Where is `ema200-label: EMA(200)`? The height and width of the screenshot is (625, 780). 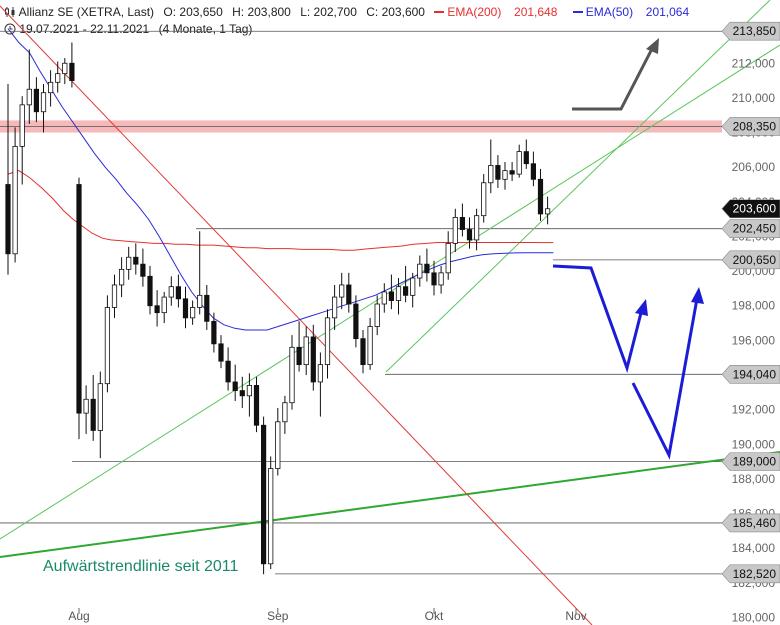
ema200-label: EMA(200) is located at coordinates (474, 12).